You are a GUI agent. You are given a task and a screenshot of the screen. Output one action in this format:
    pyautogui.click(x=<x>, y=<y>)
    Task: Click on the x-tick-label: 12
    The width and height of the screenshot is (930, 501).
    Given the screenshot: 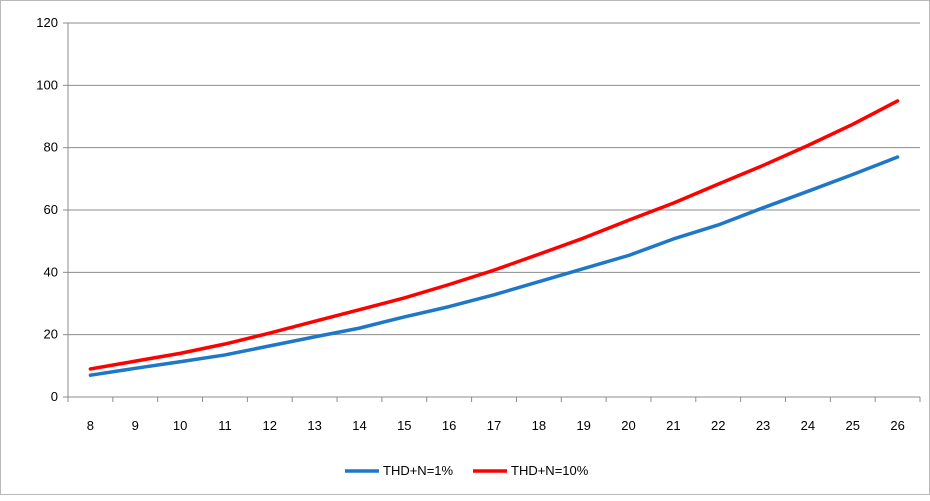 What is the action you would take?
    pyautogui.click(x=270, y=425)
    